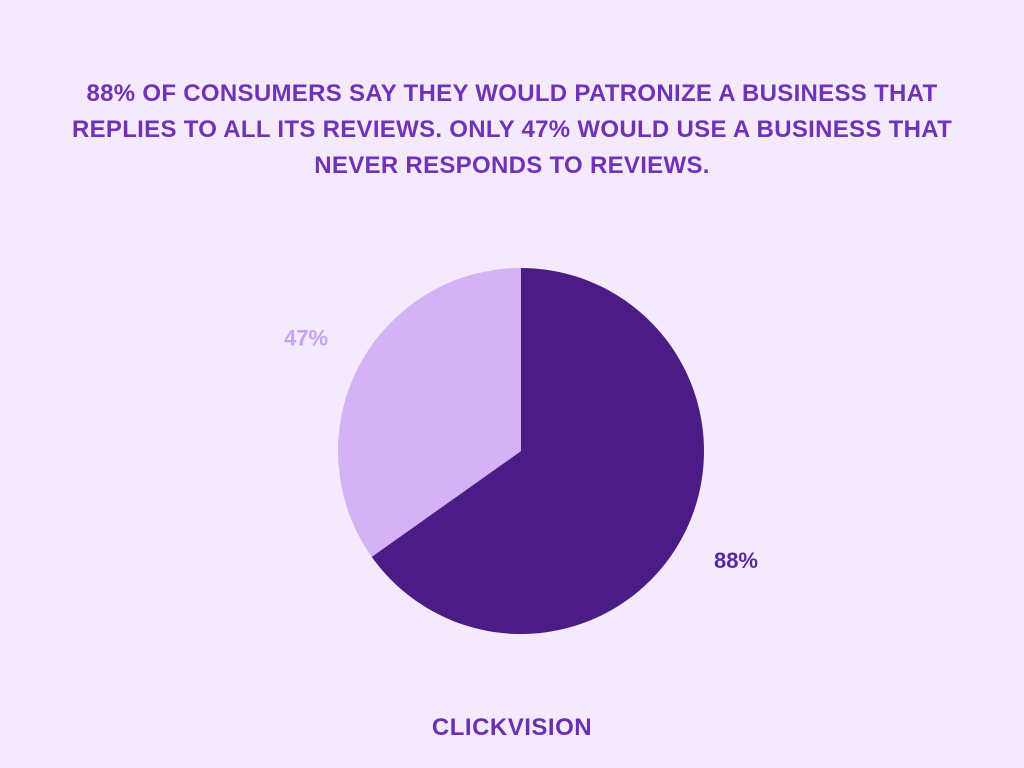  What do you see at coordinates (306, 338) in the screenshot?
I see `slice-label: 47%` at bounding box center [306, 338].